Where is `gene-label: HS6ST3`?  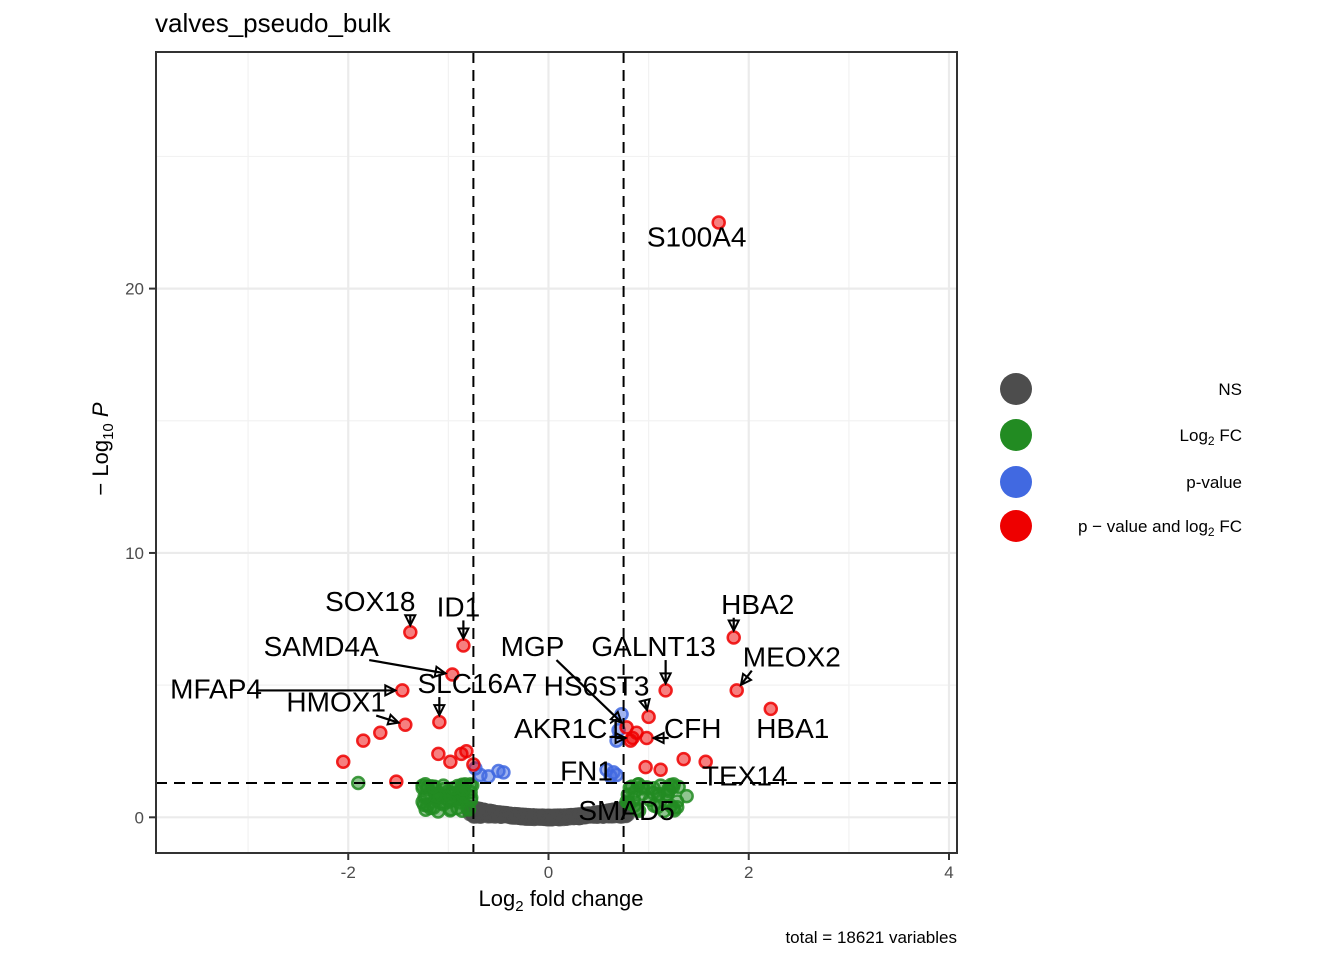 gene-label: HS6ST3 is located at coordinates (597, 686).